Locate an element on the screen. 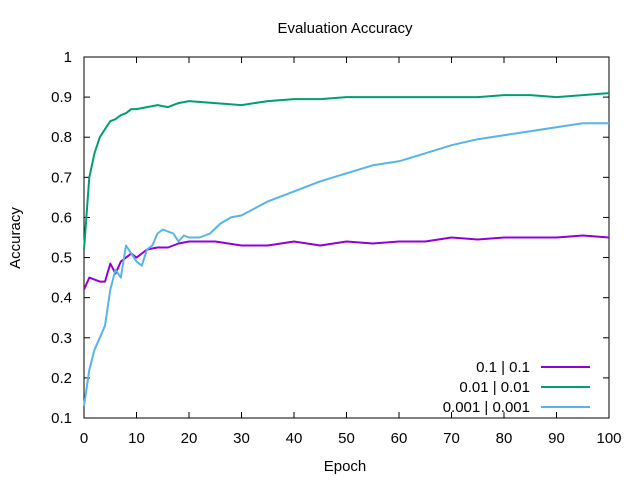 The width and height of the screenshot is (640, 485). x-tick-label: 50 is located at coordinates (346, 438).